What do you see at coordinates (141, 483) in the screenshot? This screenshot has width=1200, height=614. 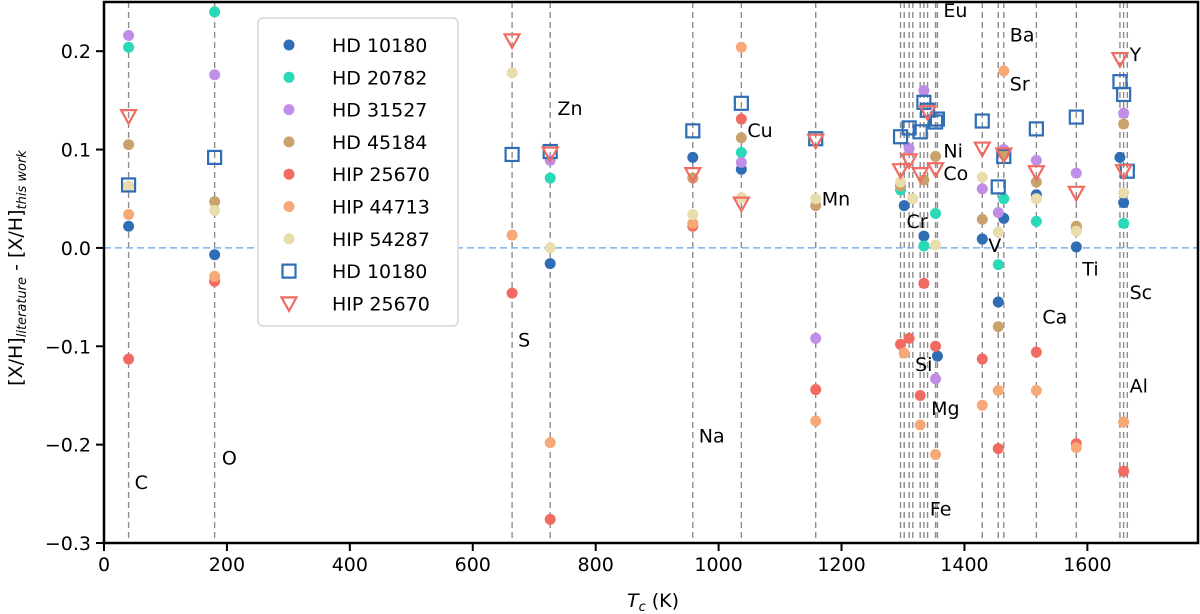 I see `element-label-c: C` at bounding box center [141, 483].